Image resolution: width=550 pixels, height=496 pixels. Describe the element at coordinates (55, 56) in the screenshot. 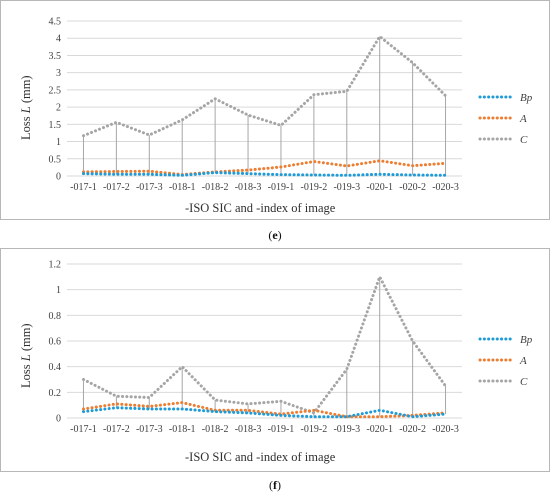

I see `y-tick-label: 3.5` at that location.